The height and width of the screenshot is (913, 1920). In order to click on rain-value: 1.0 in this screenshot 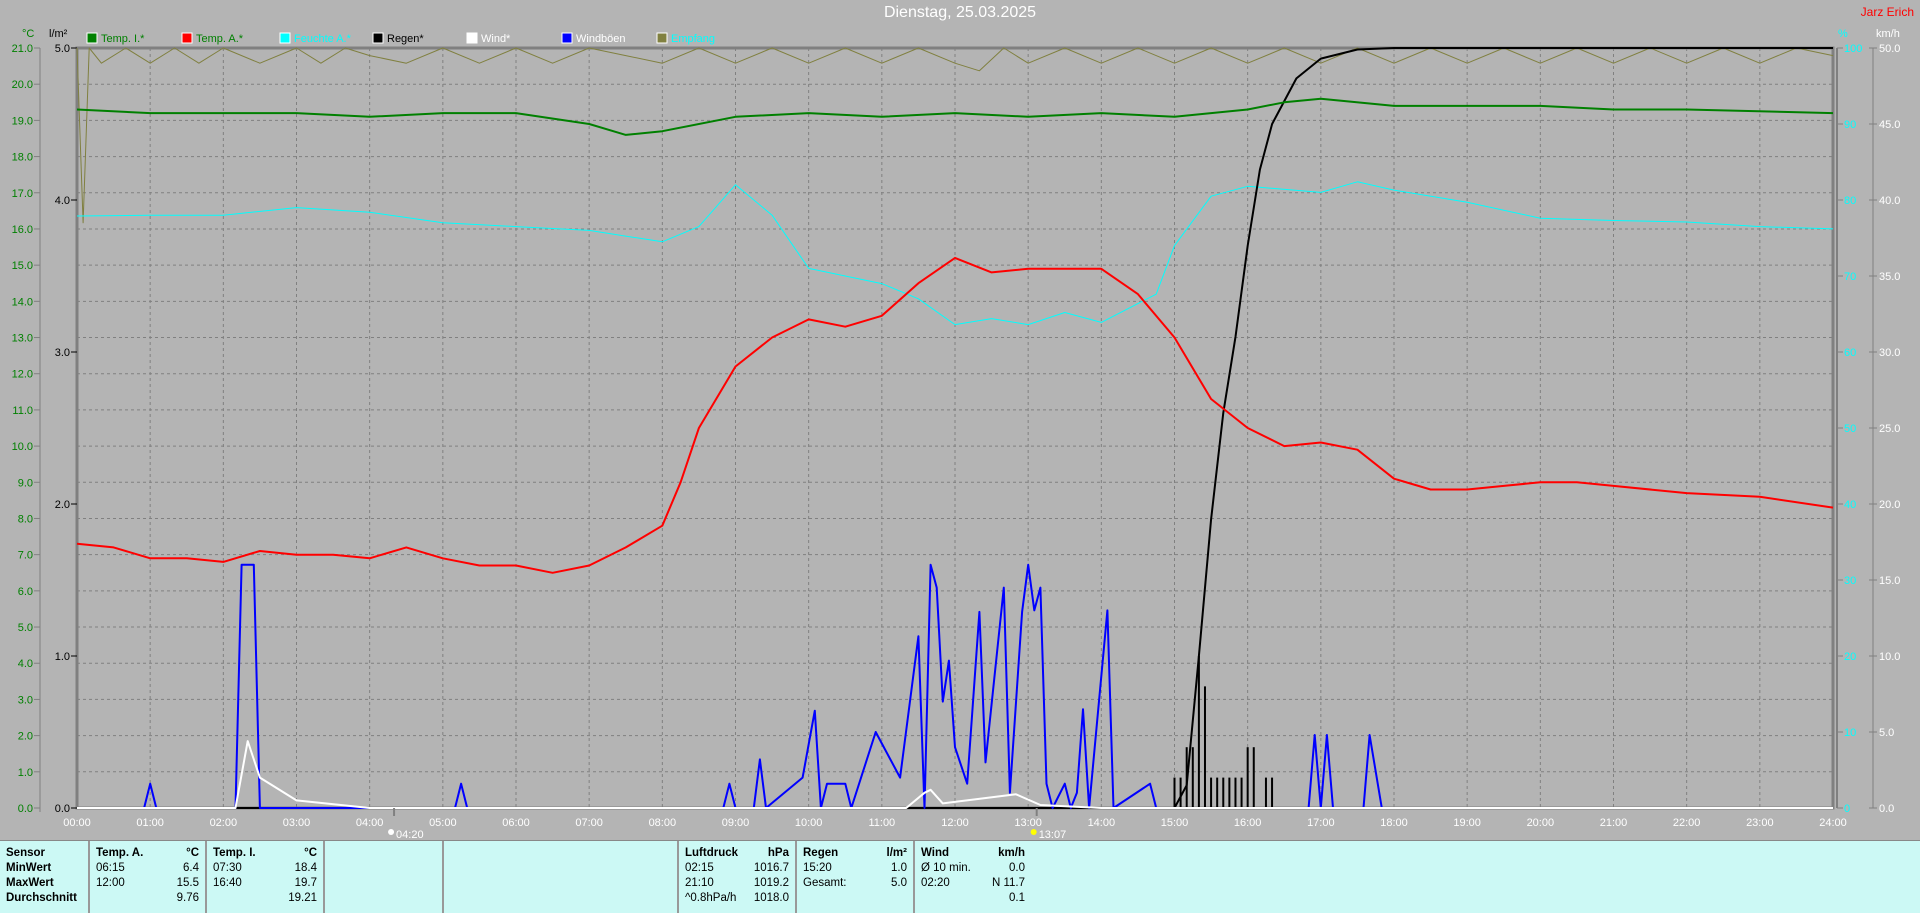, I will do `click(899, 868)`.